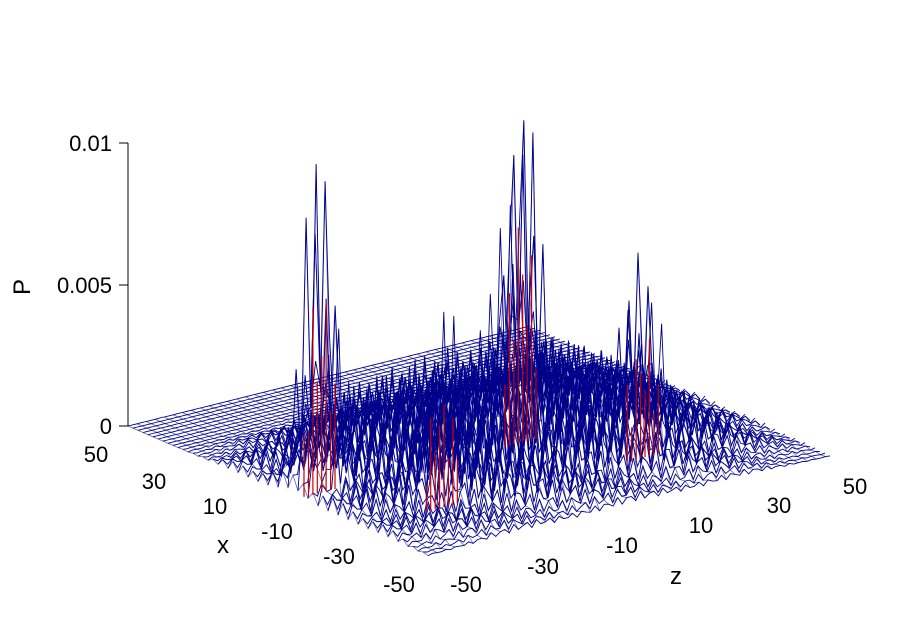 The height and width of the screenshot is (625, 916). What do you see at coordinates (543, 566) in the screenshot?
I see `y-tick-label: -30` at bounding box center [543, 566].